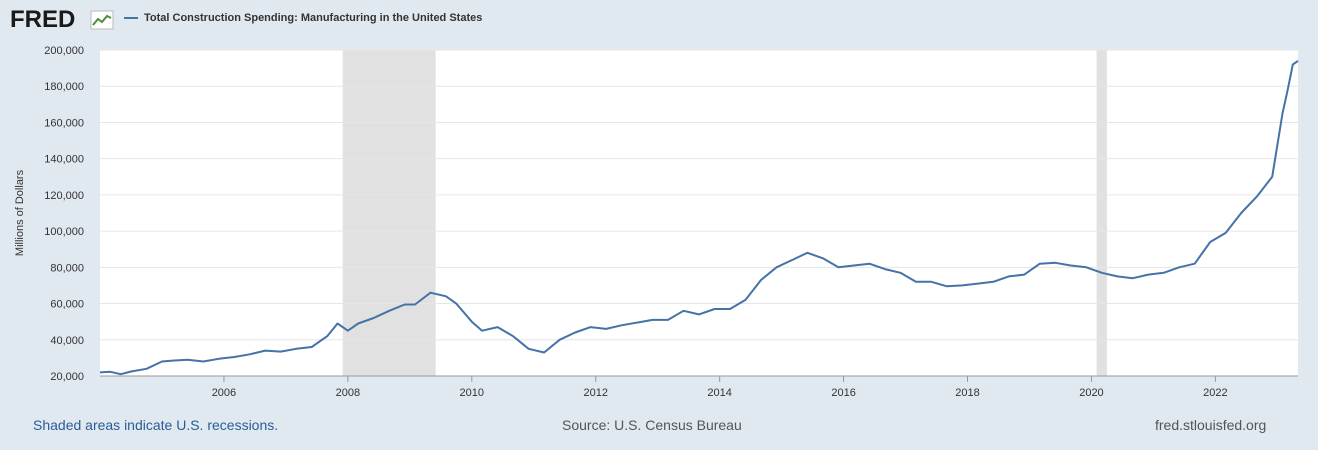 The image size is (1318, 450). I want to click on fred-logo: FRED, so click(62, 20).